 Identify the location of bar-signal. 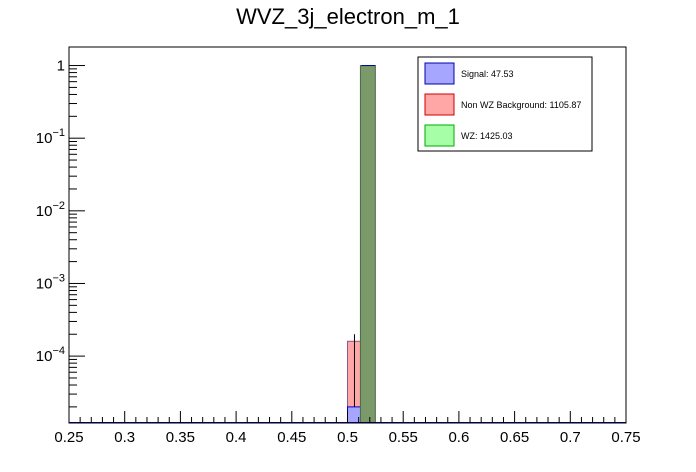
(354, 415).